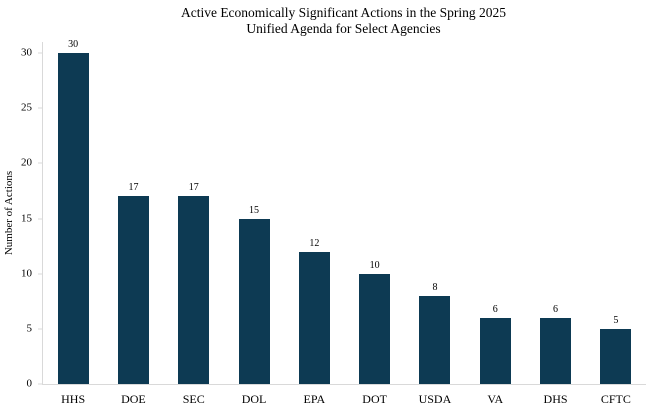 This screenshot has width=649, height=410. What do you see at coordinates (435, 399) in the screenshot?
I see `x-tick-label: USDA` at bounding box center [435, 399].